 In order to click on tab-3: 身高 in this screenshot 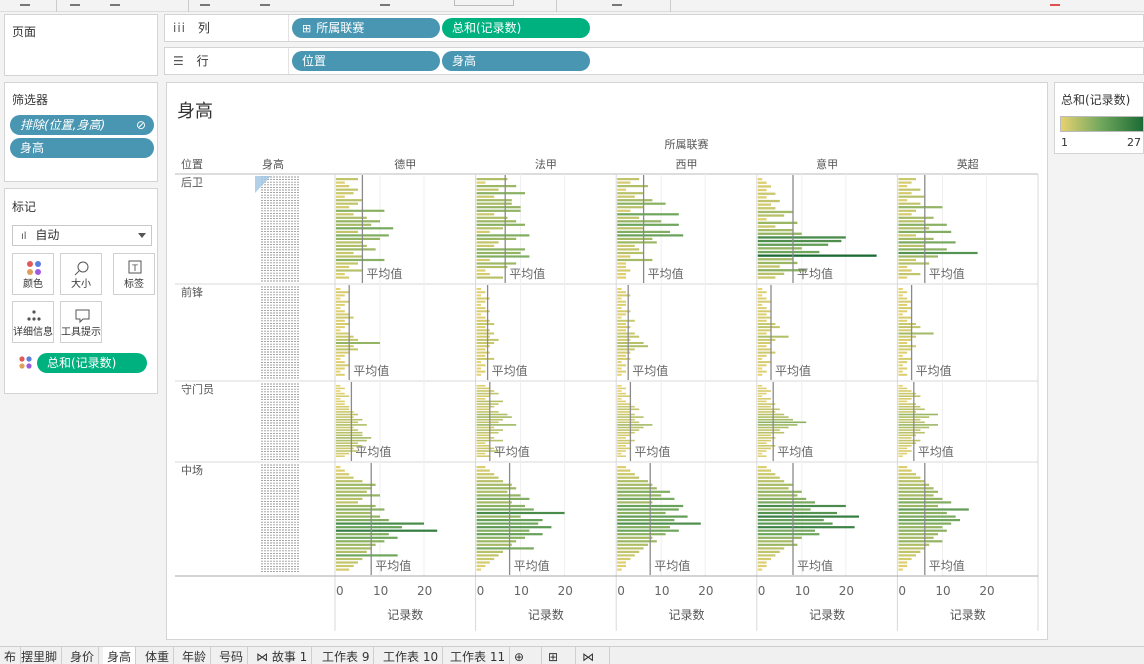, I will do `click(120, 655)`.